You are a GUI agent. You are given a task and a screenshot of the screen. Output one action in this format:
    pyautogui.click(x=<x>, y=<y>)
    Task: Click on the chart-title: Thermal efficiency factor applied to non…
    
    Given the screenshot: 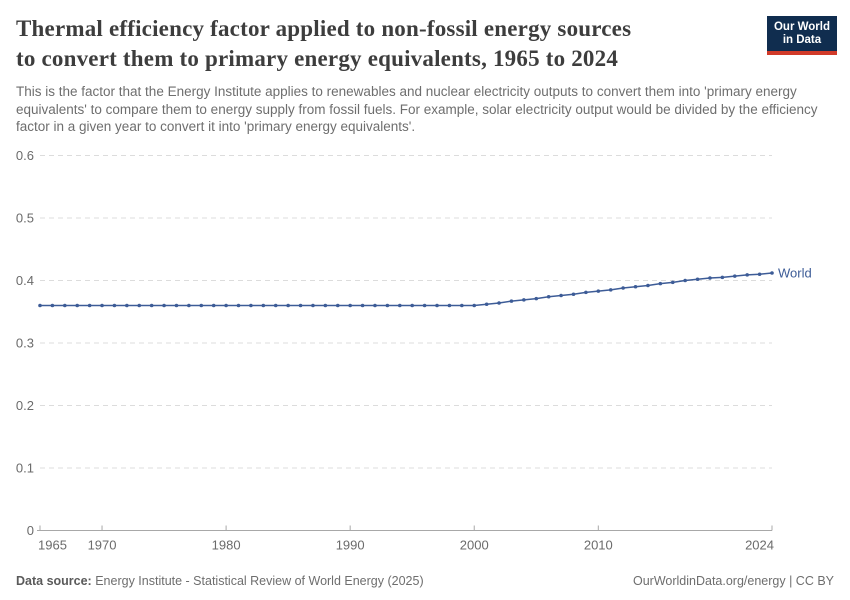 What is the action you would take?
    pyautogui.click(x=425, y=44)
    